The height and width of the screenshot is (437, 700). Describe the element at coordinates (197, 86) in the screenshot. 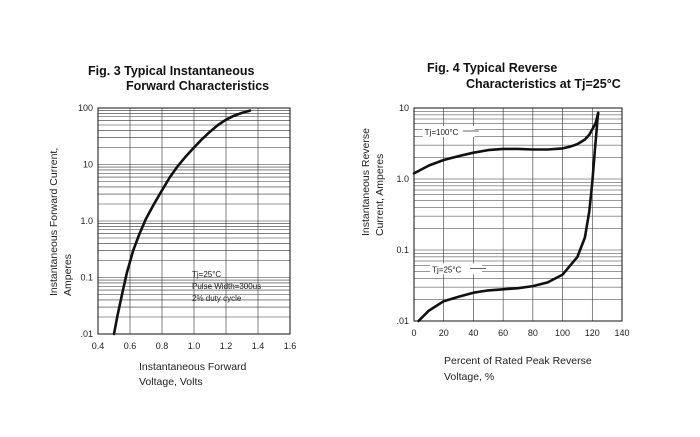

I see `chart1-title-line2: Forward Characteristics` at that location.